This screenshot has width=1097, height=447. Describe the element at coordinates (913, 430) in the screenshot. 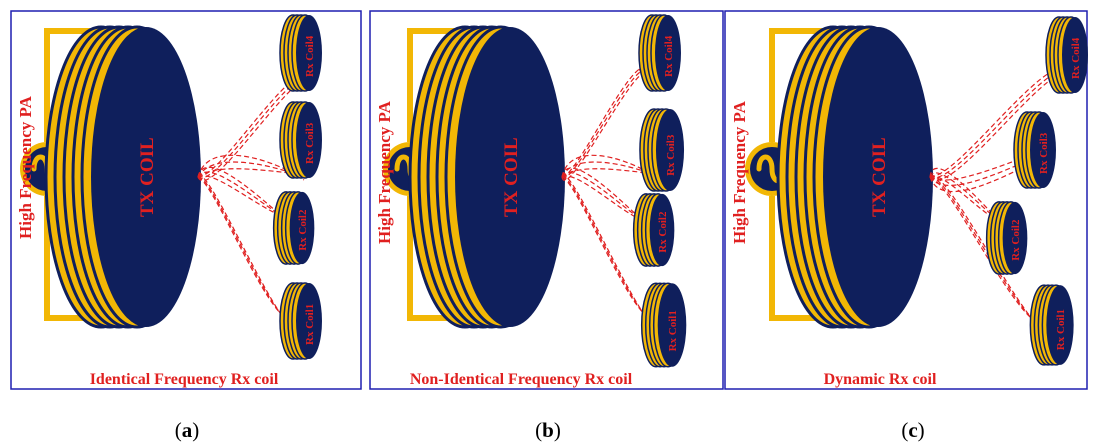

I see `panel-caption-c: (c)` at that location.